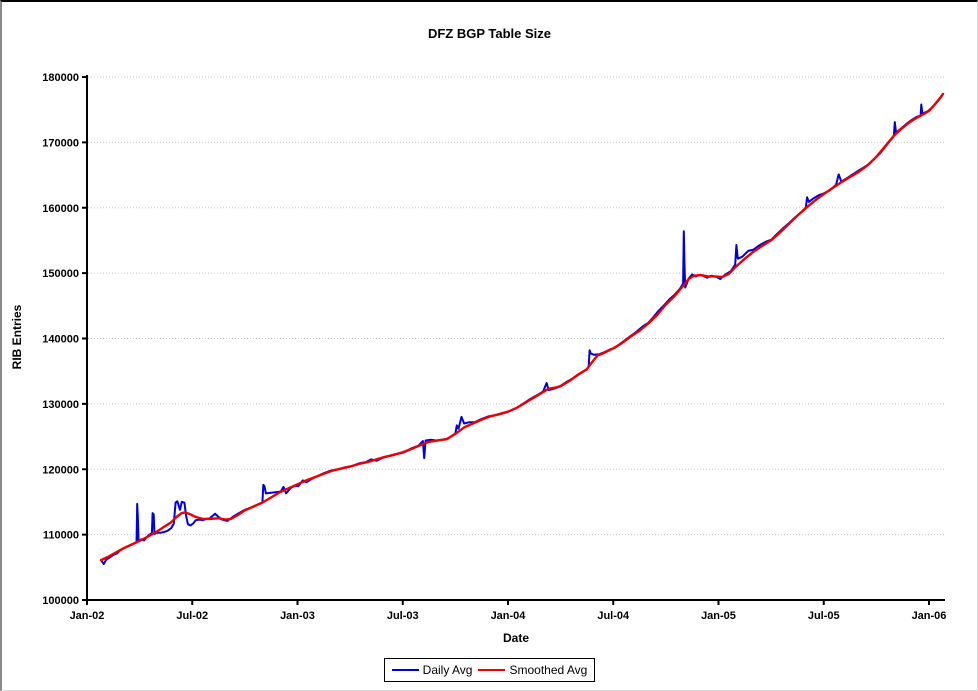  Describe the element at coordinates (297, 616) in the screenshot. I see `x-tick-label: Jan-03` at that location.